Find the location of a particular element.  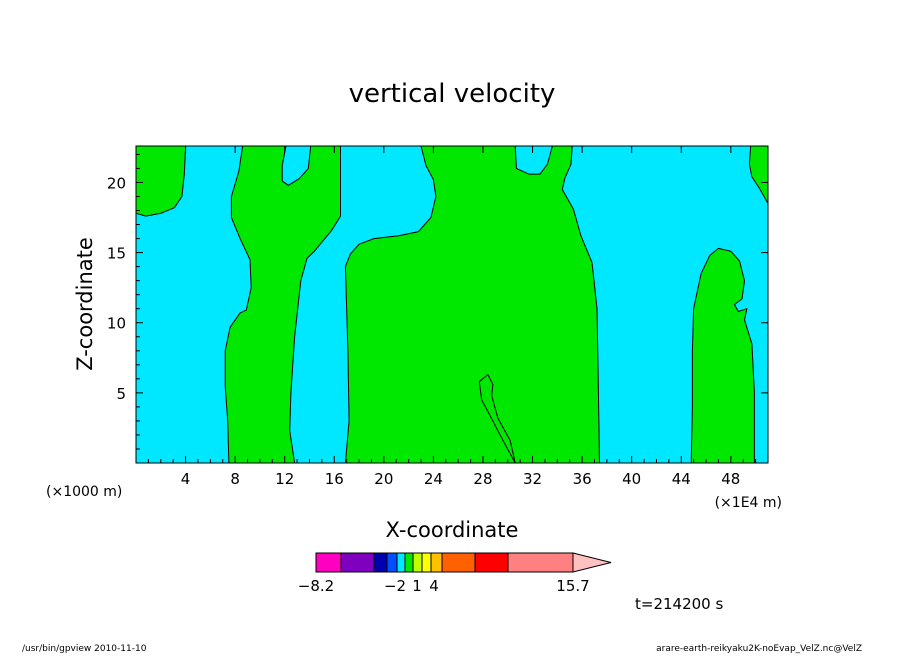

x-tick-label: 8 is located at coordinates (235, 479).